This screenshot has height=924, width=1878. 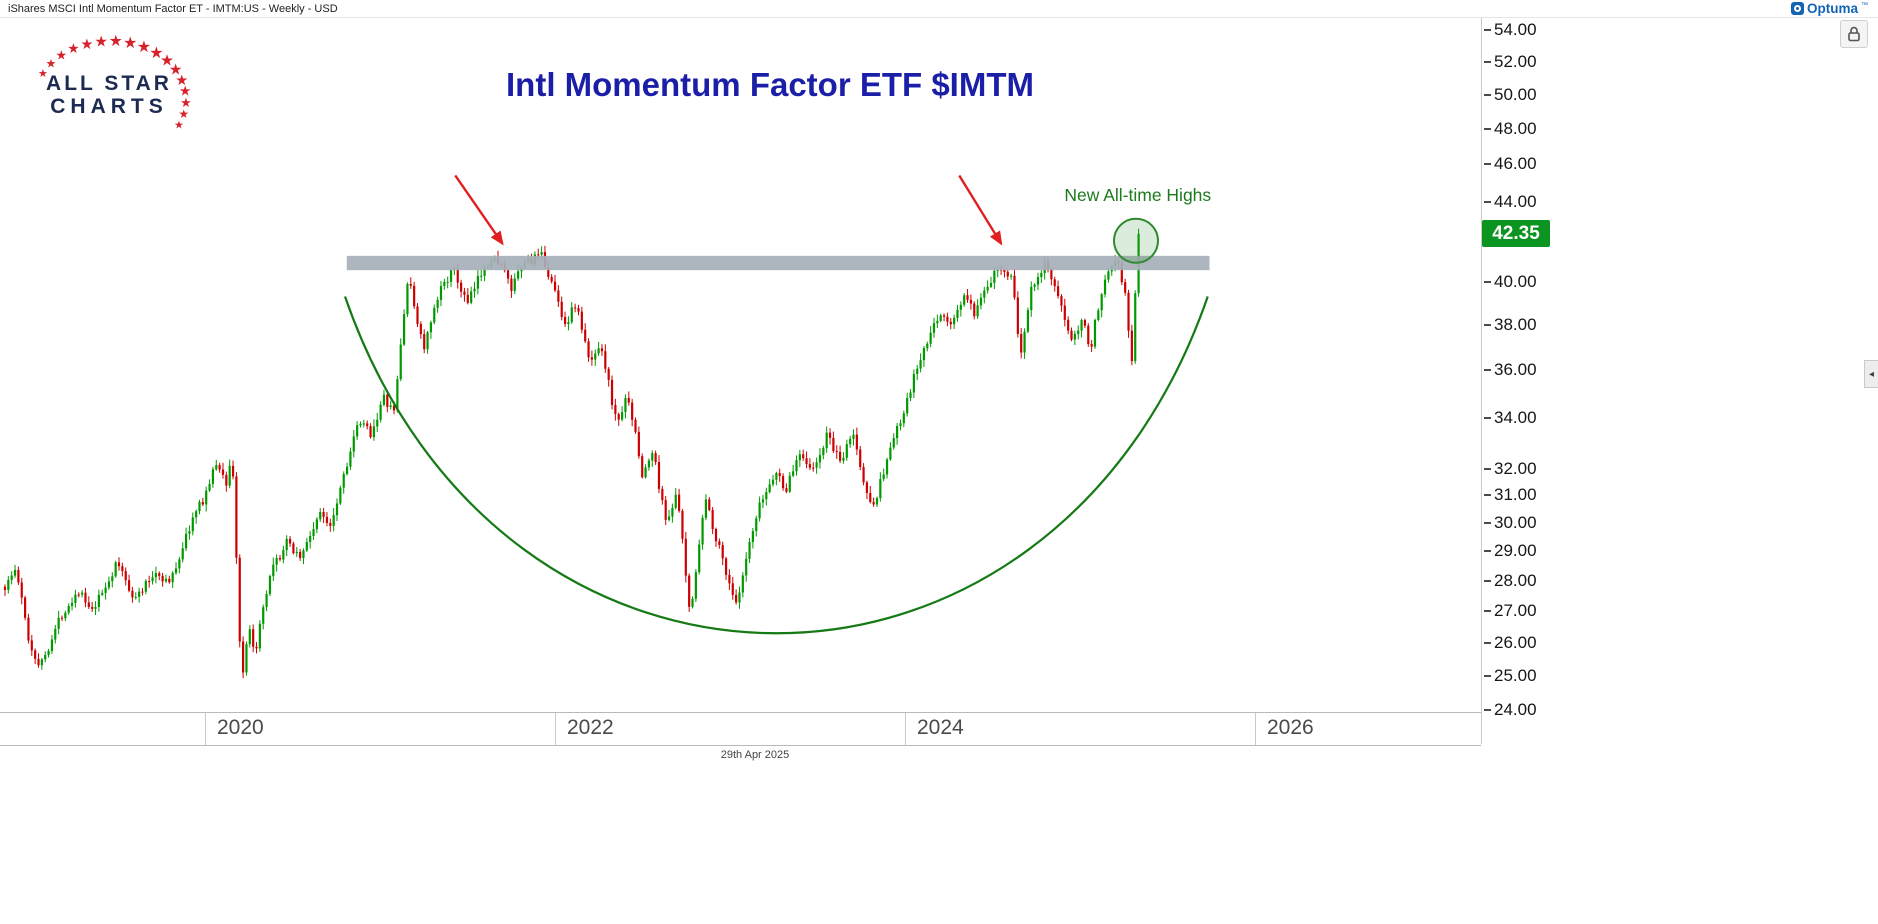 I want to click on scroll-left-button: ◂, so click(x=1871, y=374).